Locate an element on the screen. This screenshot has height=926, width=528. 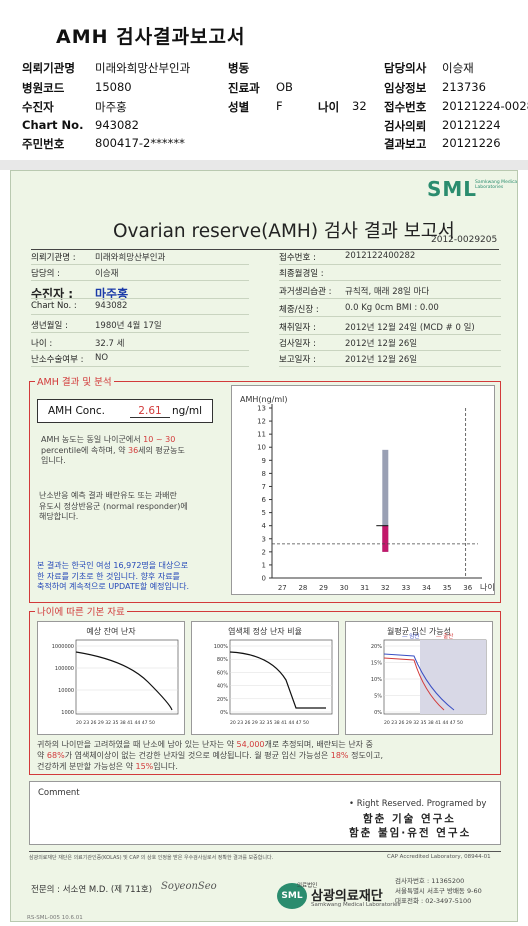
address-line-2: 서울특별시 서초구 방배동 9-60 is located at coordinates (438, 891).